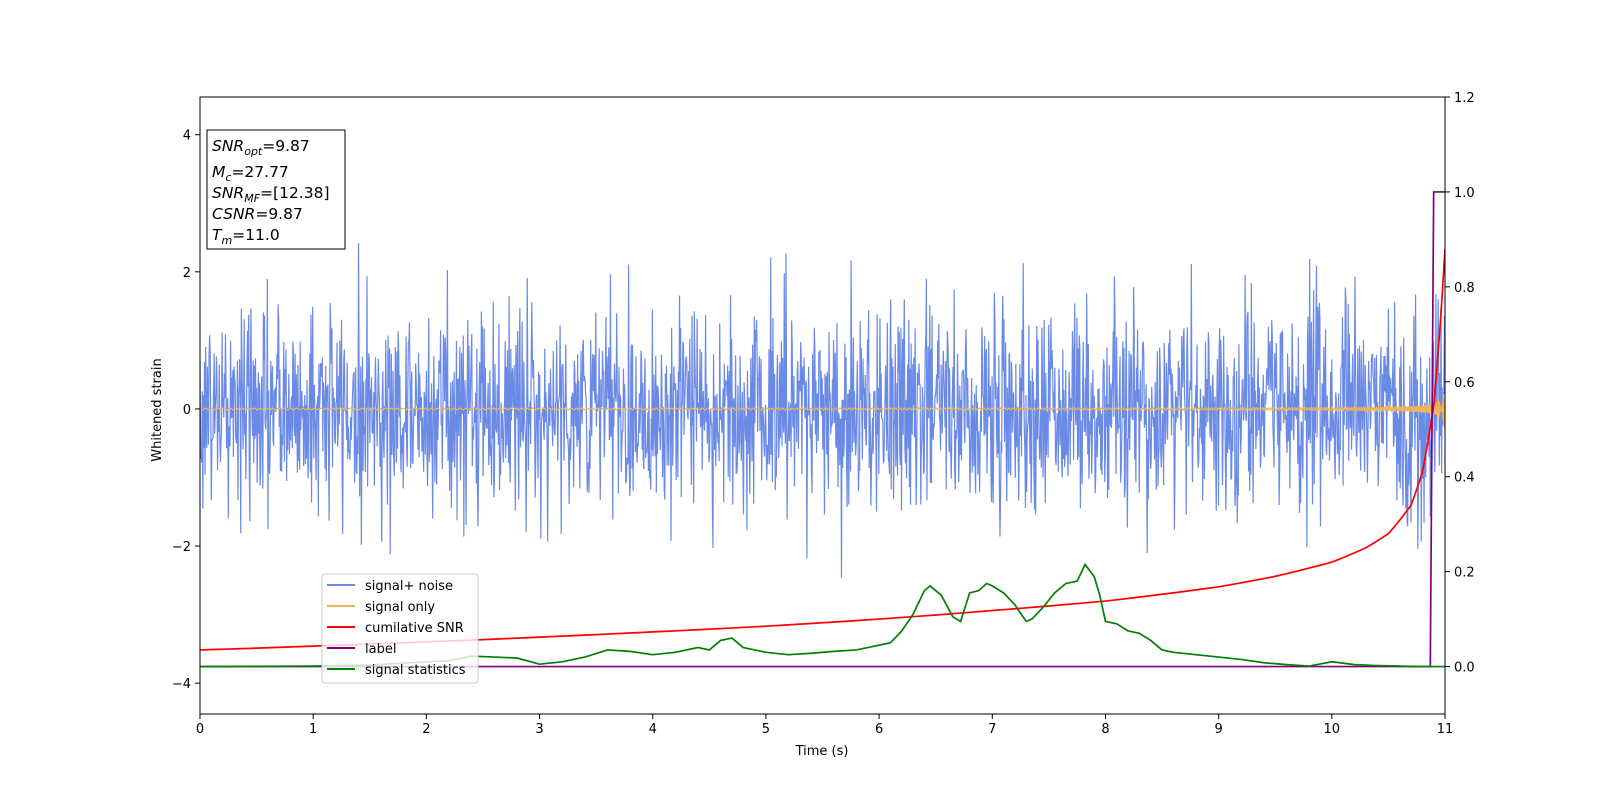  What do you see at coordinates (400, 607) in the screenshot?
I see `legend-label: signal only` at bounding box center [400, 607].